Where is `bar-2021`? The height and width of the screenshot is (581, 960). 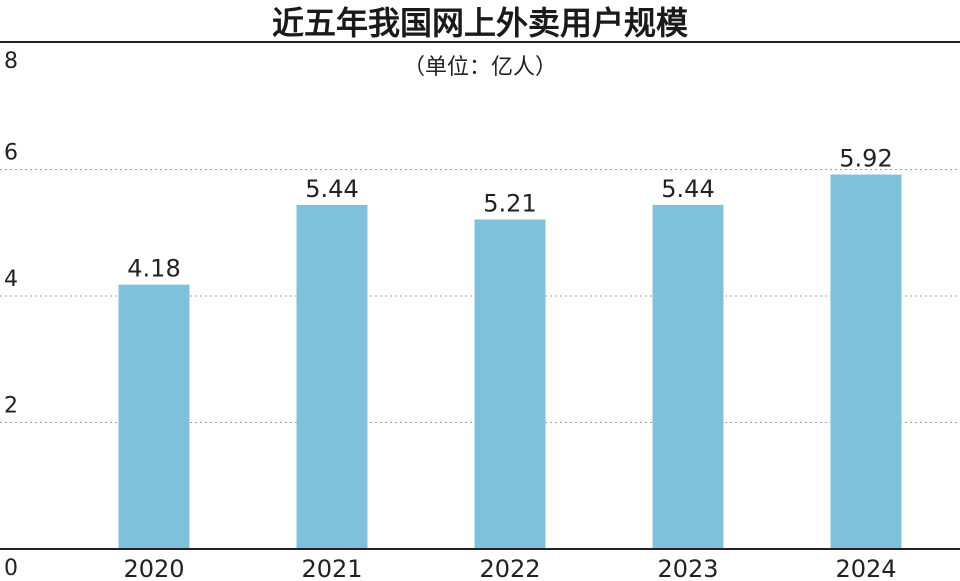 bar-2021 is located at coordinates (332, 377).